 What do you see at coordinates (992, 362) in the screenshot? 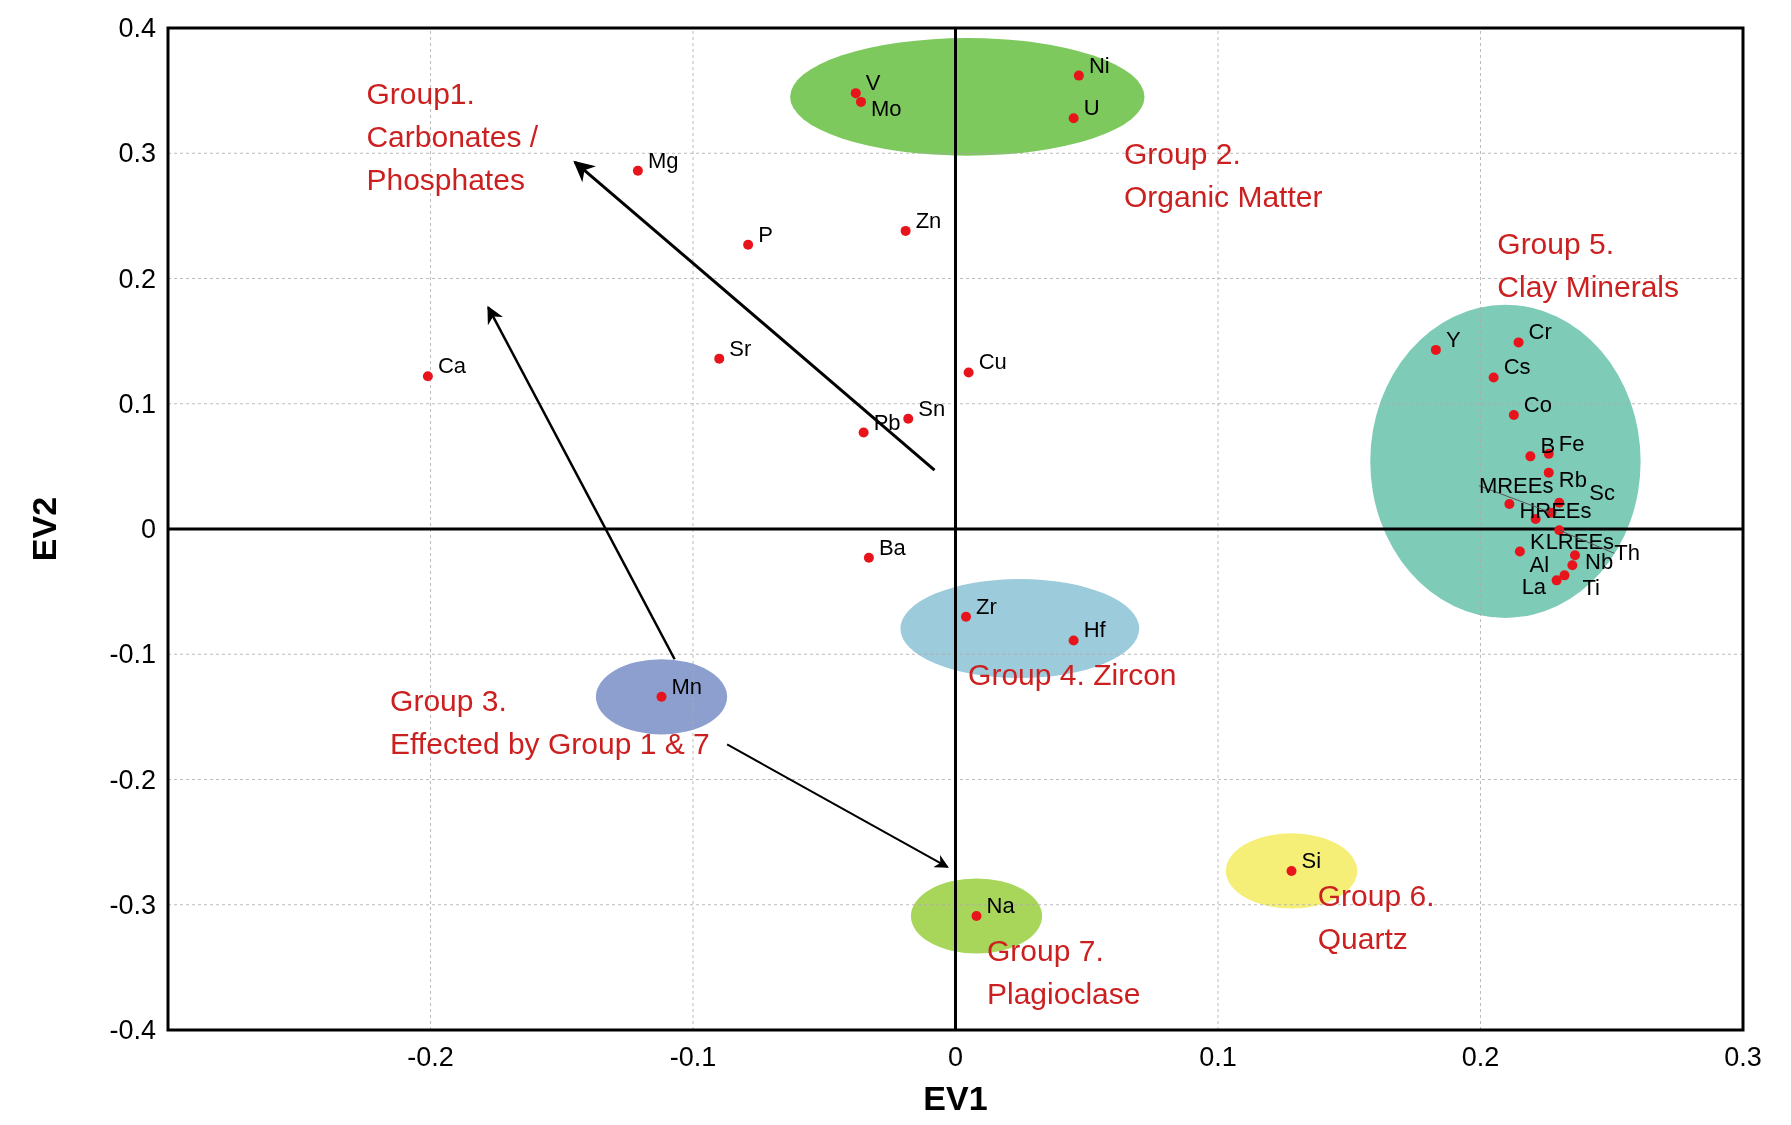
I see `annotation: Cu` at bounding box center [992, 362].